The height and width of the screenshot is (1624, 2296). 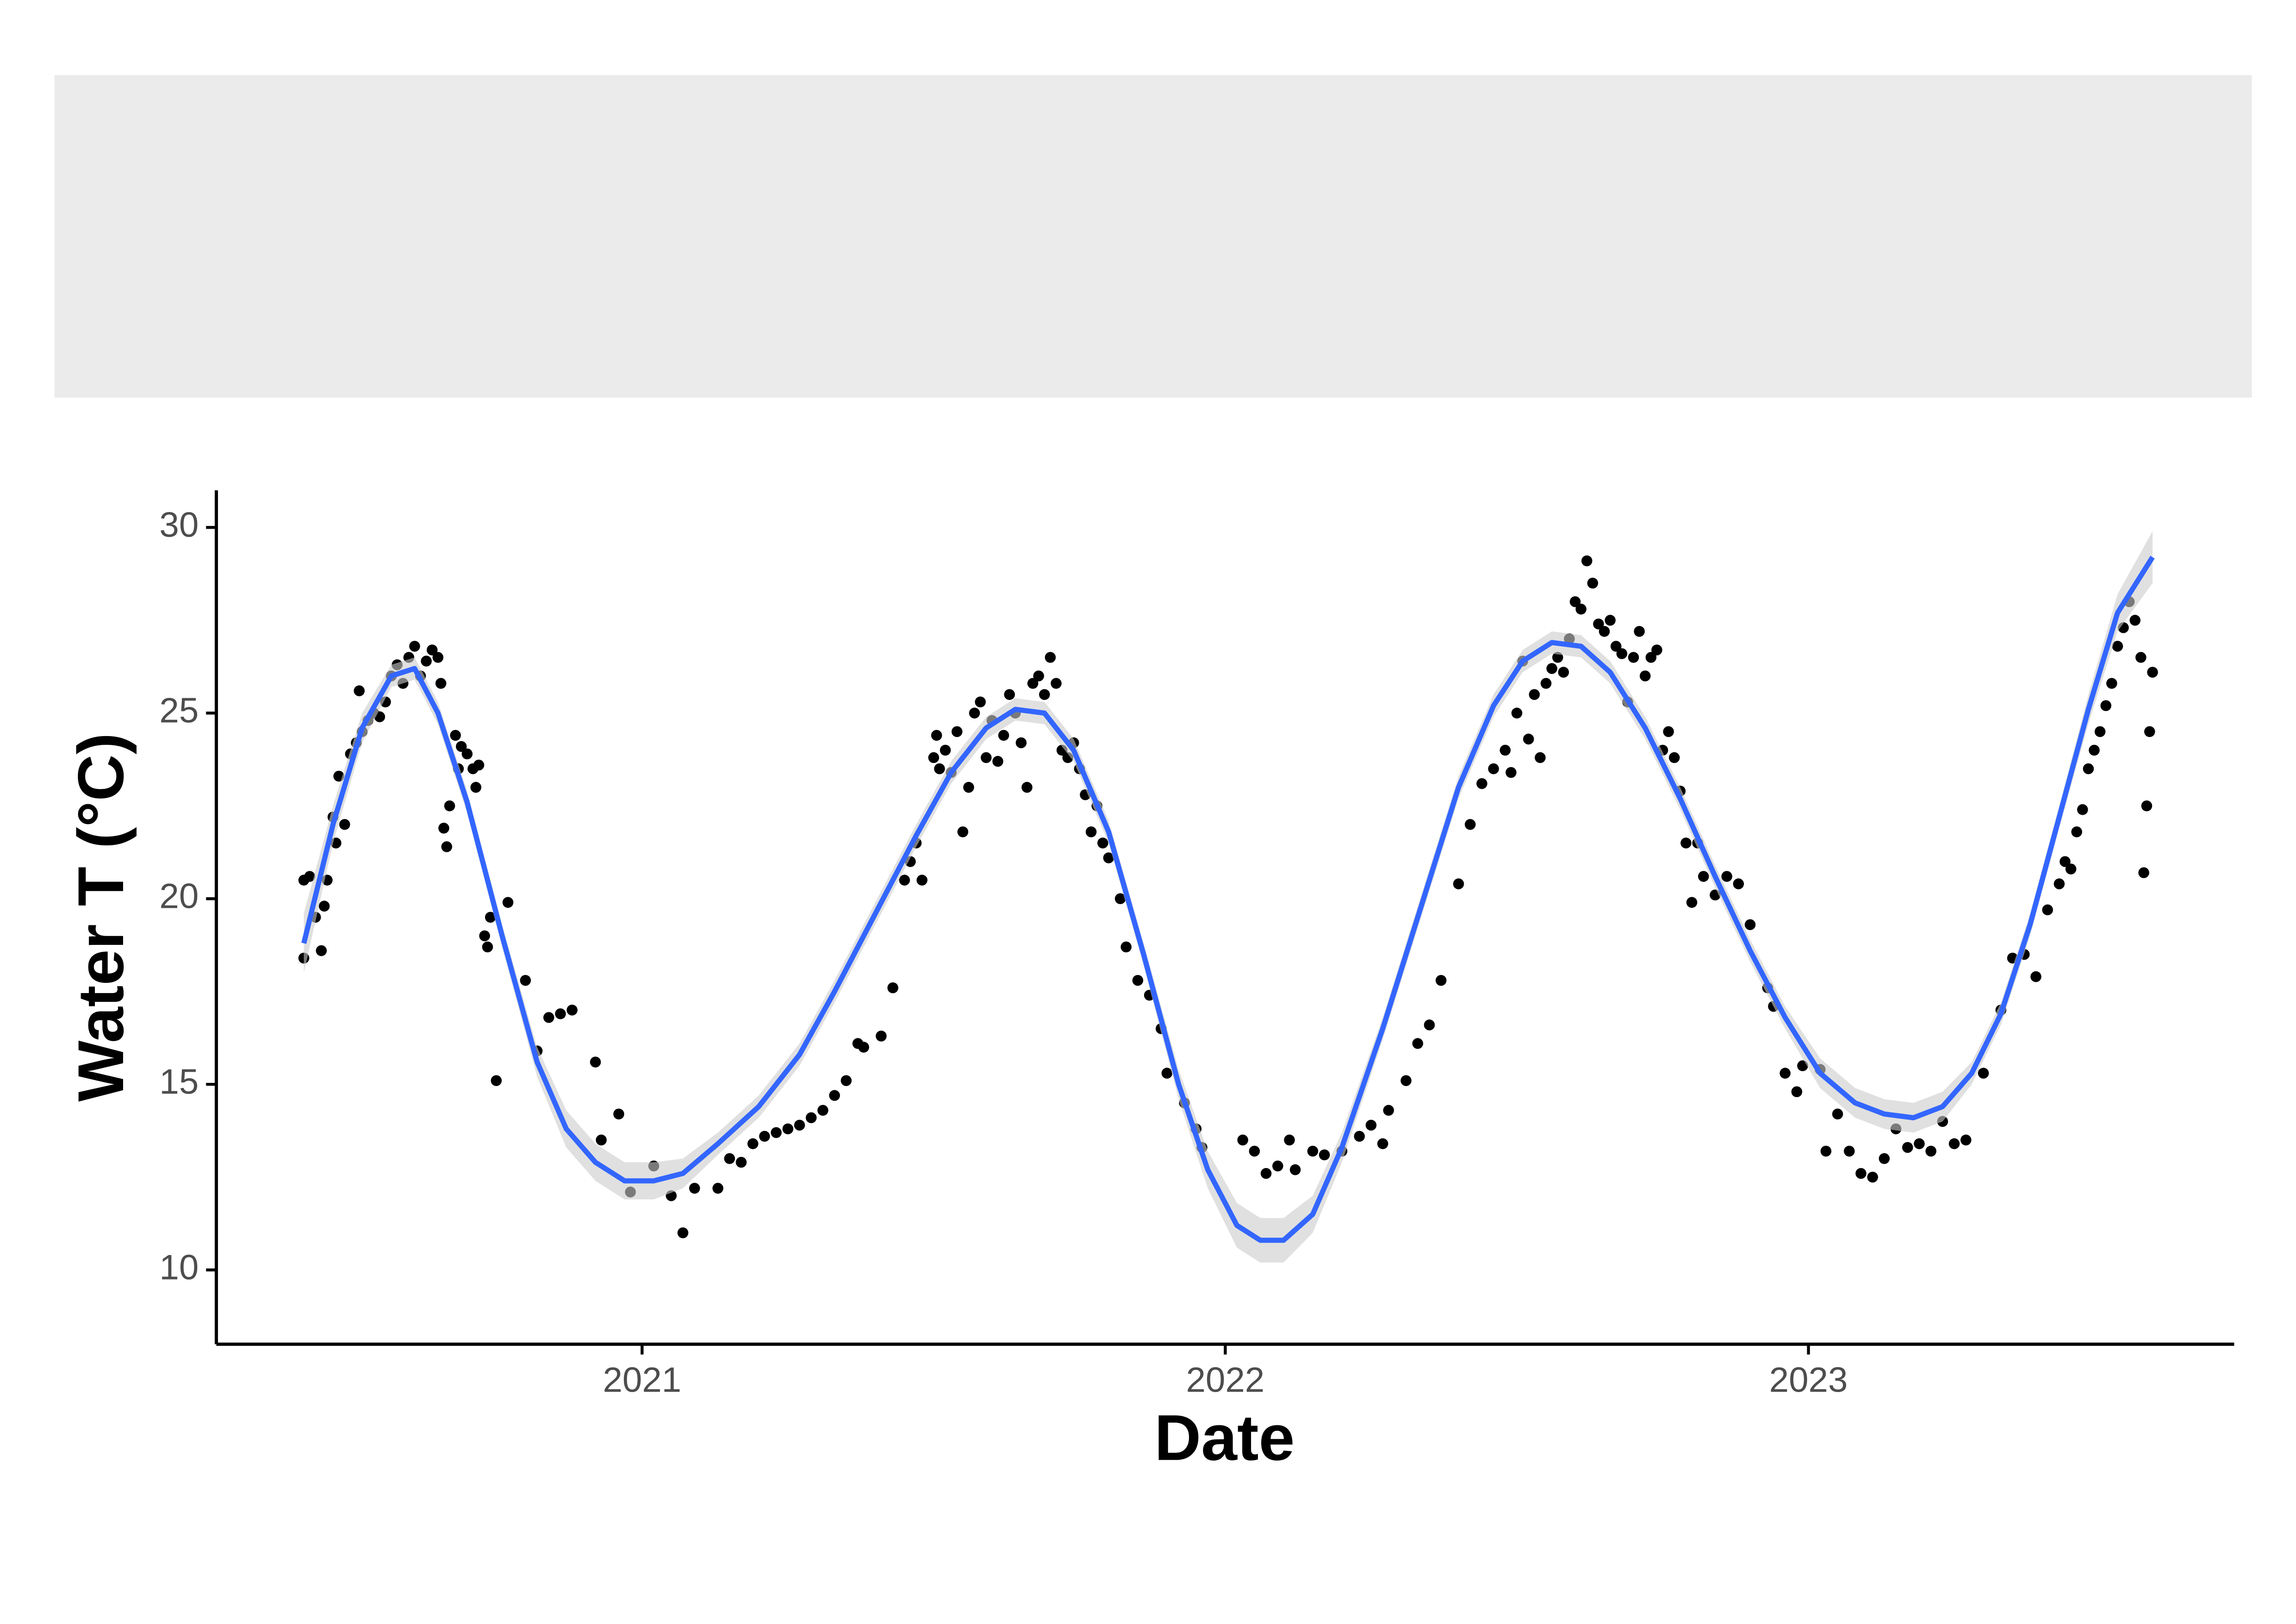 What do you see at coordinates (179, 1267) in the screenshot?
I see `y-tick-label: 10` at bounding box center [179, 1267].